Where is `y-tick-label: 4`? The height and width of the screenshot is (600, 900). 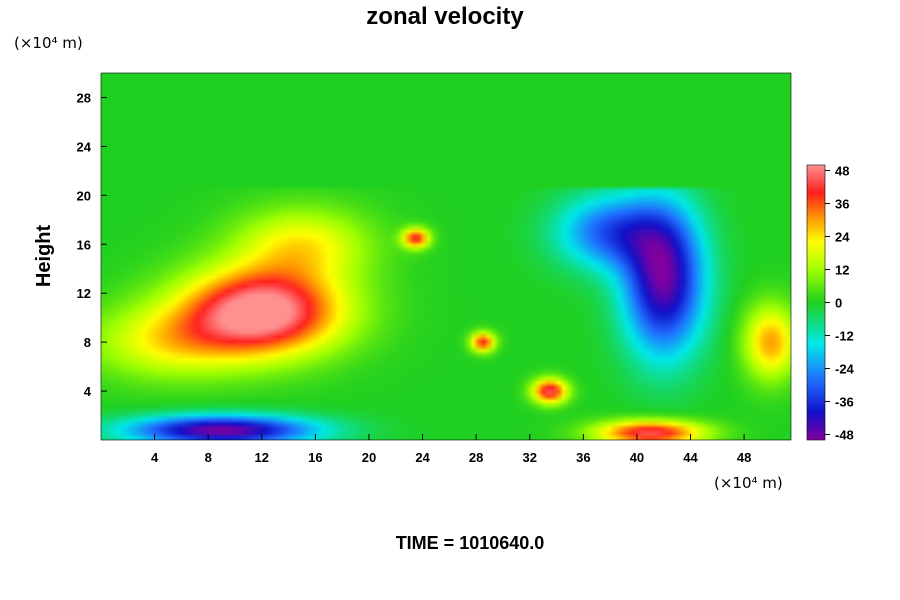
y-tick-label: 4 is located at coordinates (88, 391).